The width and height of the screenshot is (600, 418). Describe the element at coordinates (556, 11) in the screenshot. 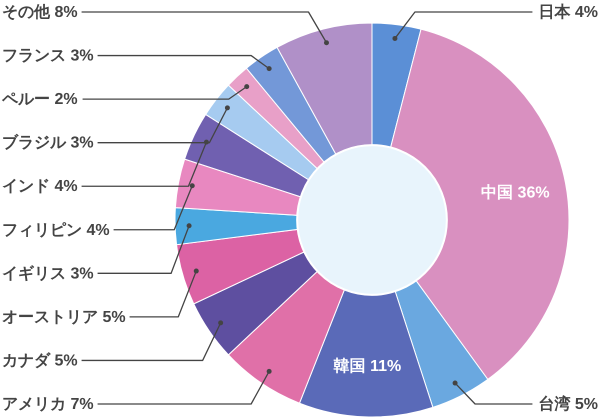

I see `slice-label: 日本` at that location.